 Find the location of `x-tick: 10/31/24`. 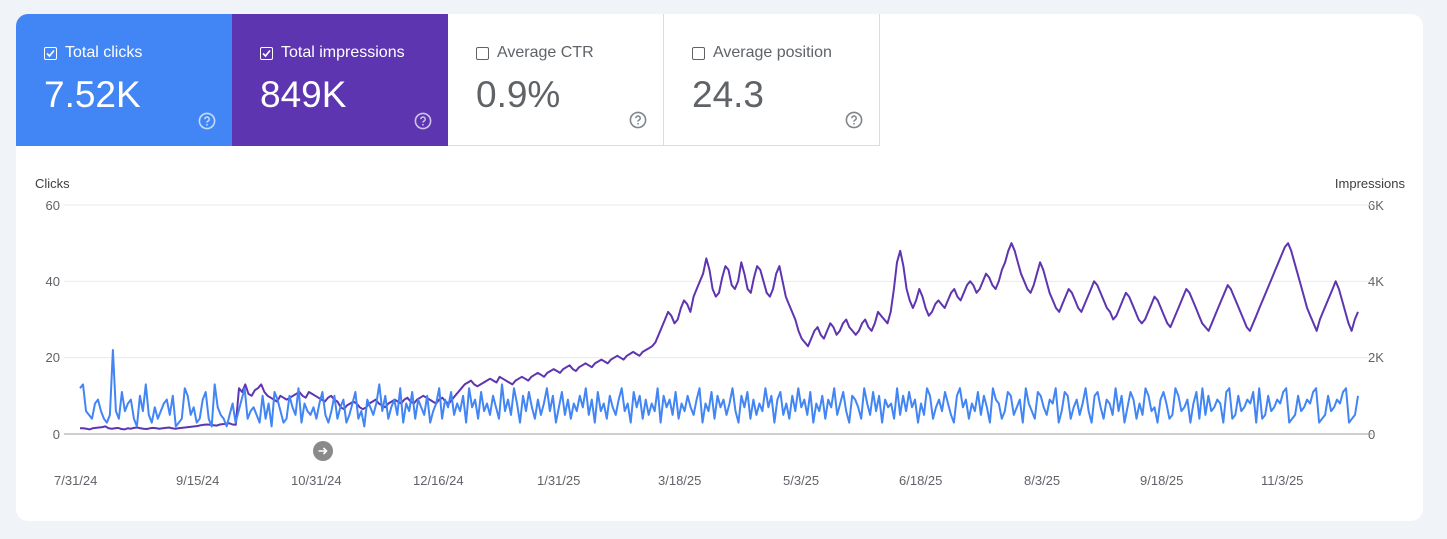

x-tick: 10/31/24 is located at coordinates (316, 480).